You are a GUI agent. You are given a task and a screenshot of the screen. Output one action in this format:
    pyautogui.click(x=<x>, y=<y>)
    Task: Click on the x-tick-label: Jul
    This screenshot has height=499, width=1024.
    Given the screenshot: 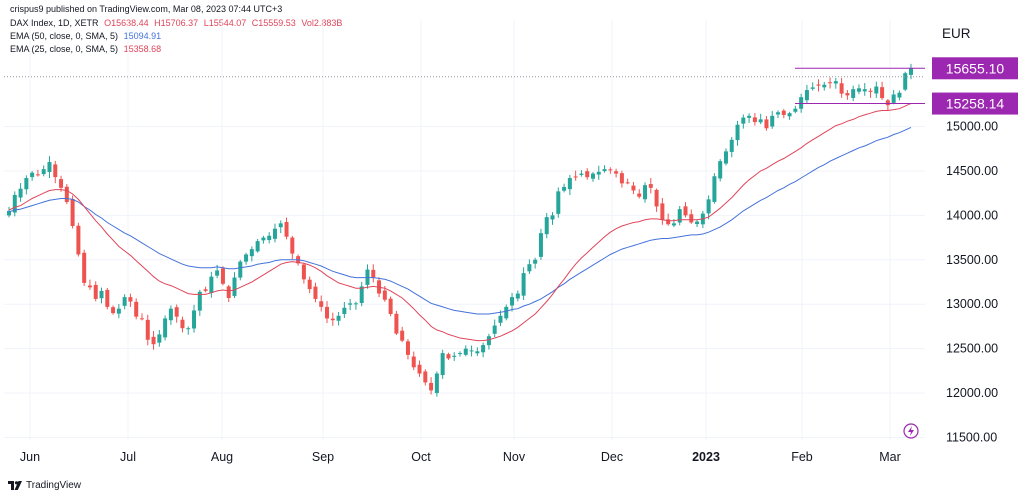 What is the action you would take?
    pyautogui.click(x=128, y=457)
    